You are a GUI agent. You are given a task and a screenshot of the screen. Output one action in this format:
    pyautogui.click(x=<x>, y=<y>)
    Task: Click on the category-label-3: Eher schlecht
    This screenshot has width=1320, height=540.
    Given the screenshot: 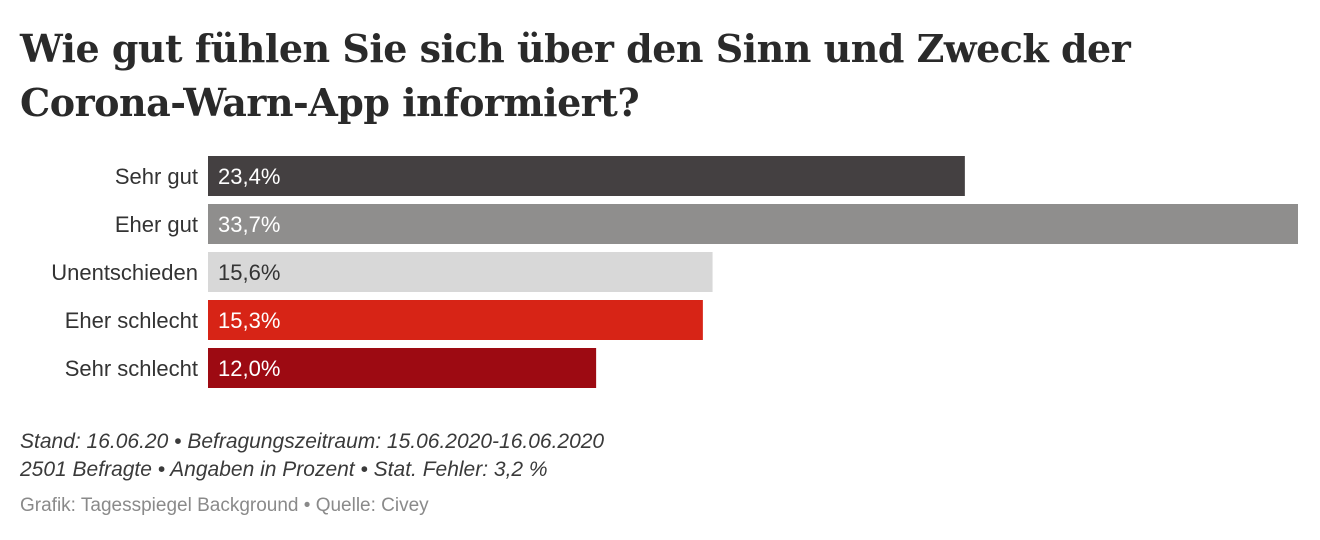 What is the action you would take?
    pyautogui.click(x=131, y=320)
    